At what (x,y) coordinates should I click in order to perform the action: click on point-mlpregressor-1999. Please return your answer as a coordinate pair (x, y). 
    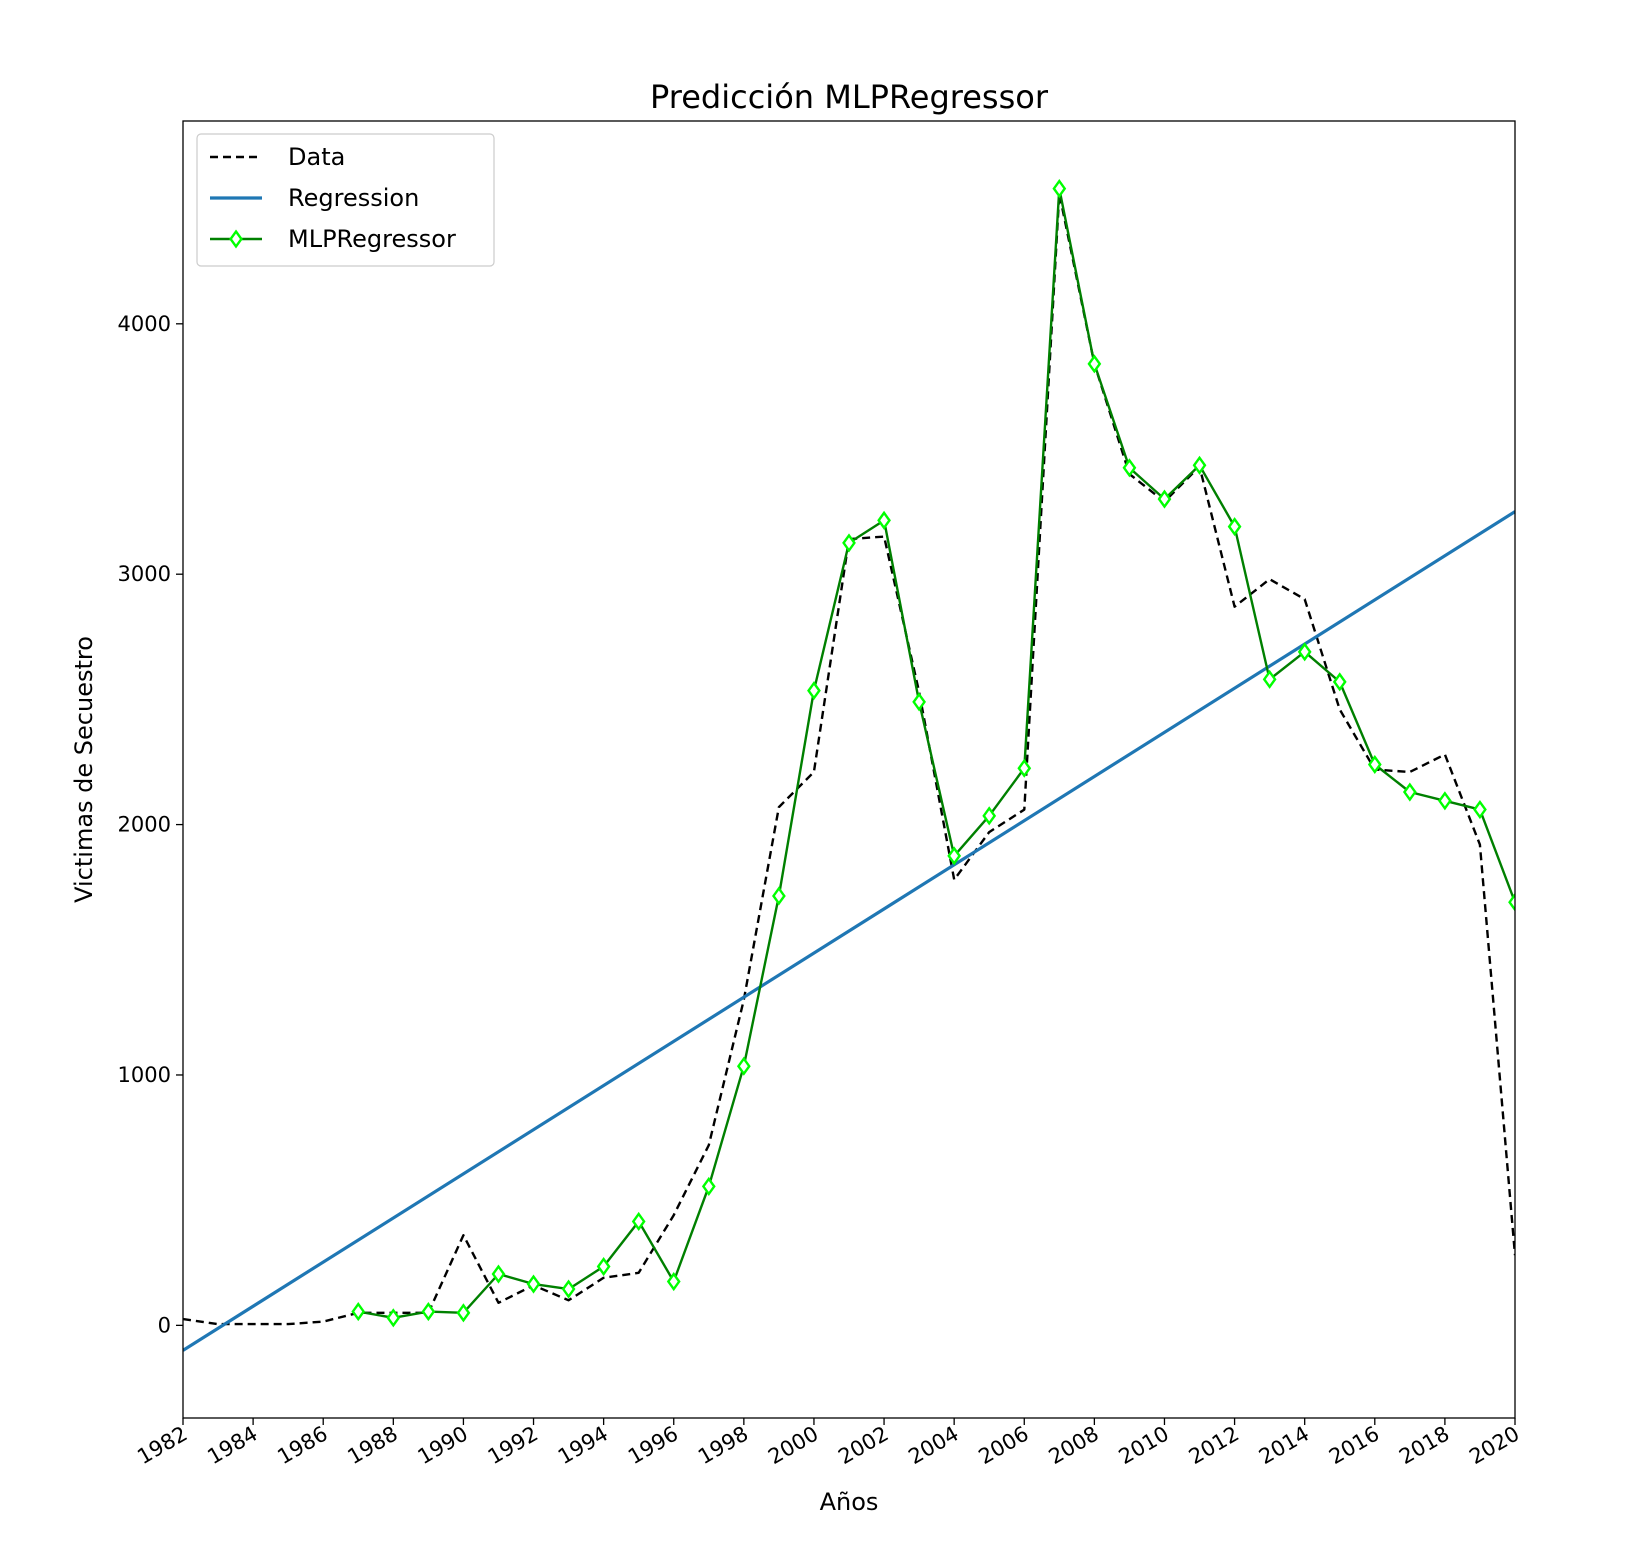
    Looking at the image, I should click on (779, 896).